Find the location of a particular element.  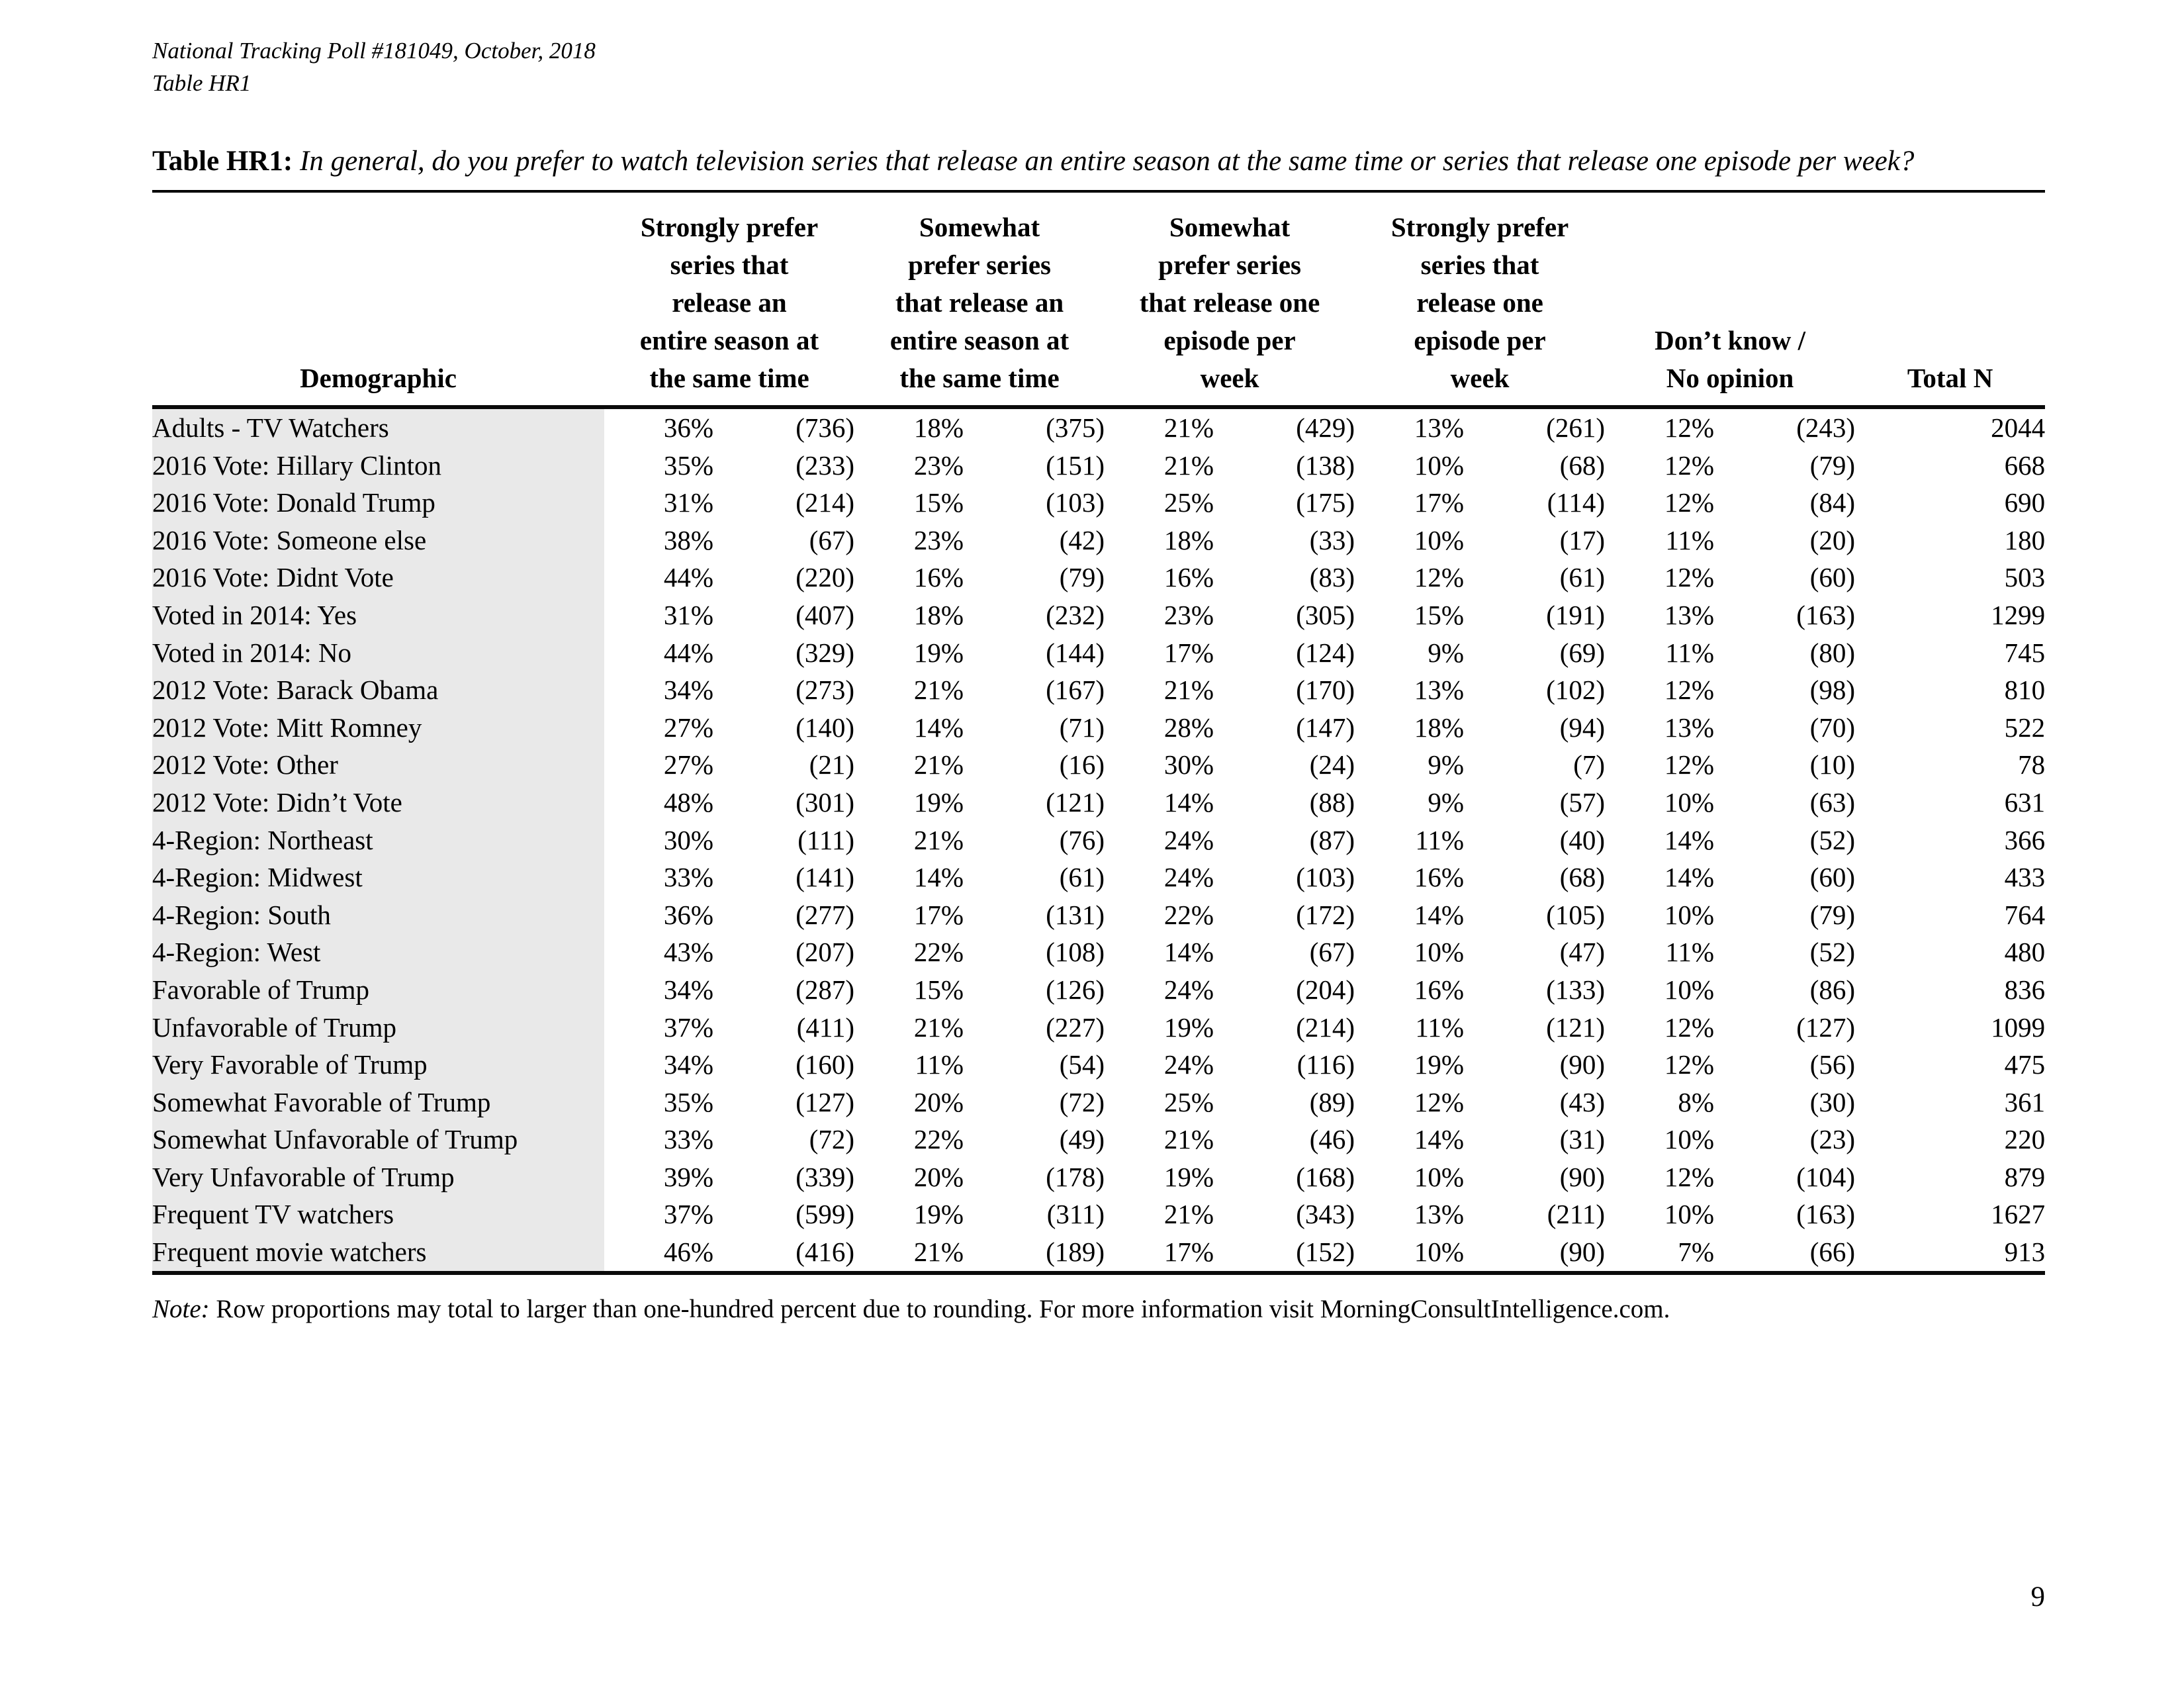

cell-strongly-season-pct: 44% is located at coordinates (688, 652).